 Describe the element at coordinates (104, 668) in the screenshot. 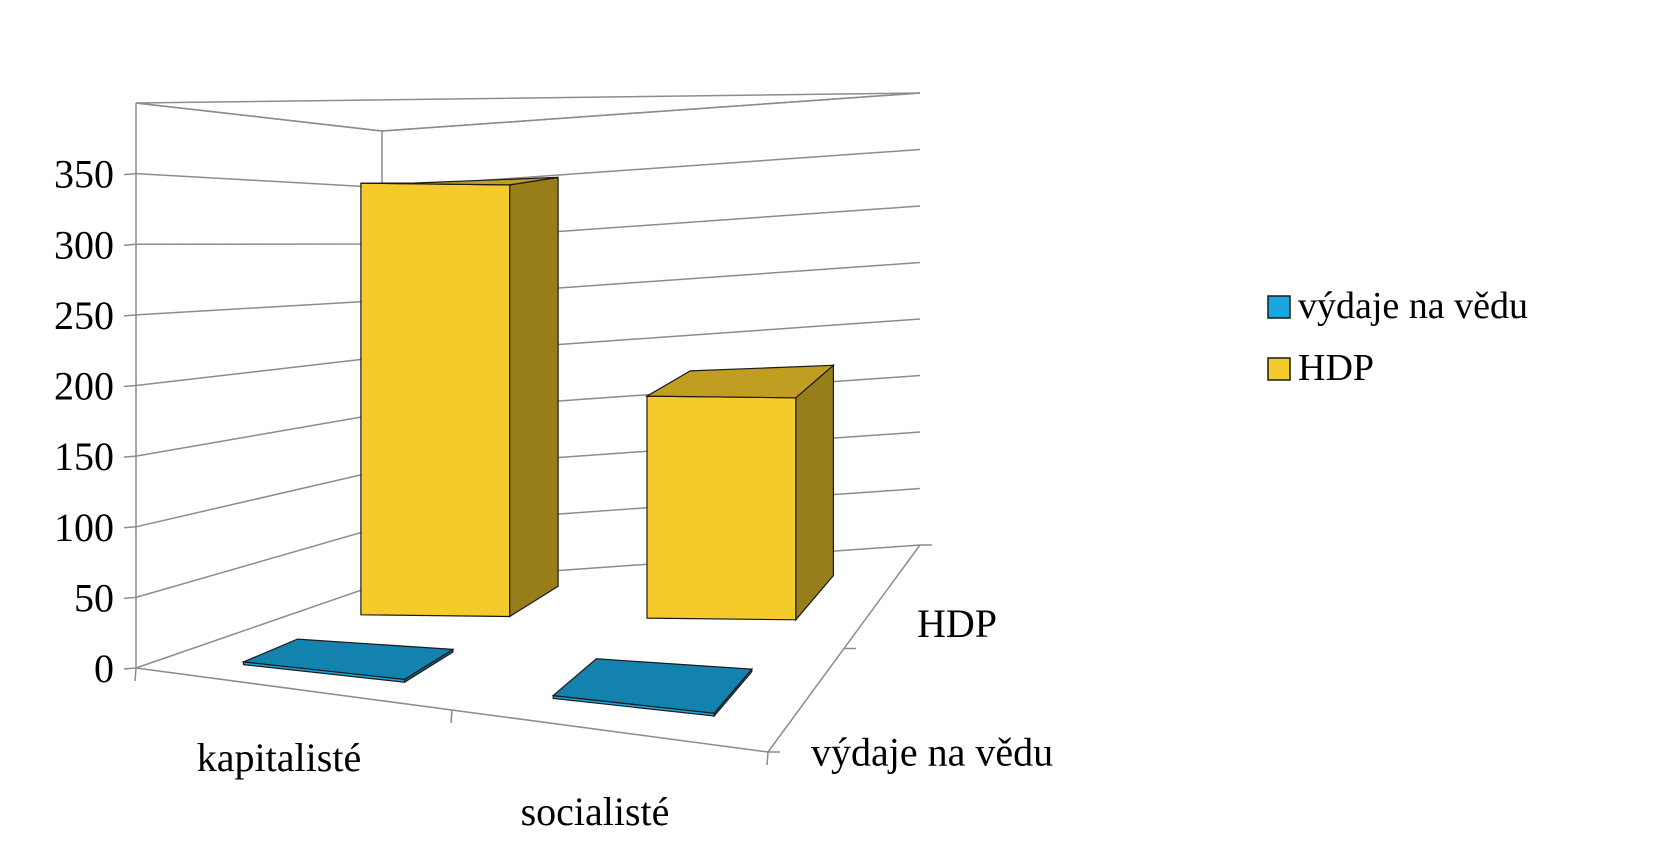

I see `y-tick-label: 0` at that location.